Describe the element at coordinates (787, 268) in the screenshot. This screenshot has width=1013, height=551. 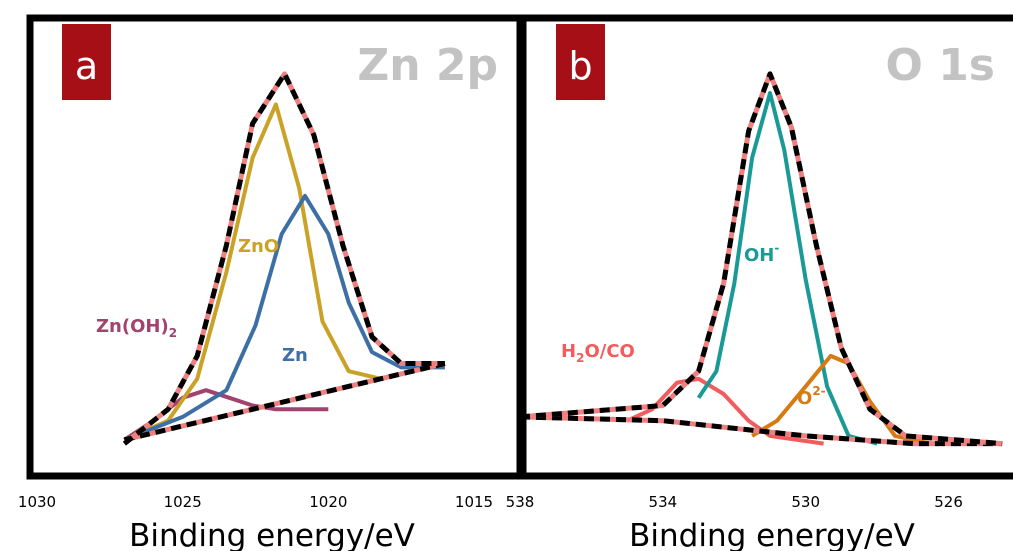
I see `series-oh` at that location.